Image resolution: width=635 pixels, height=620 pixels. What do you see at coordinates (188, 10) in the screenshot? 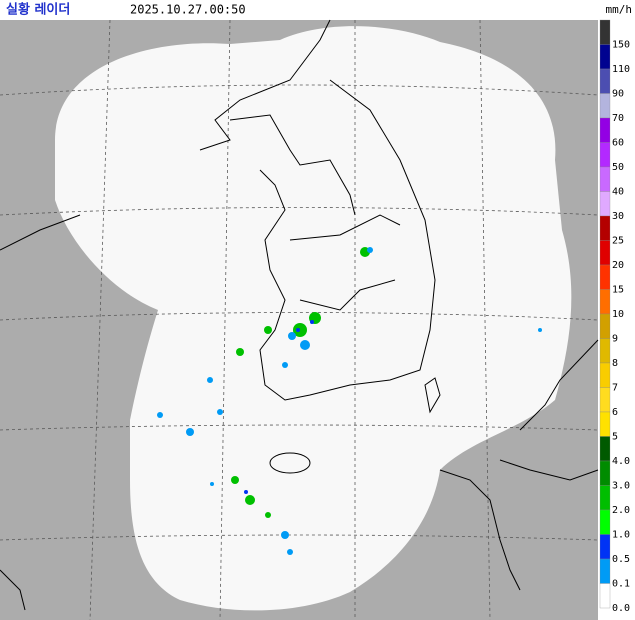
I see `time: 2025.10.27.00:50` at bounding box center [188, 10].